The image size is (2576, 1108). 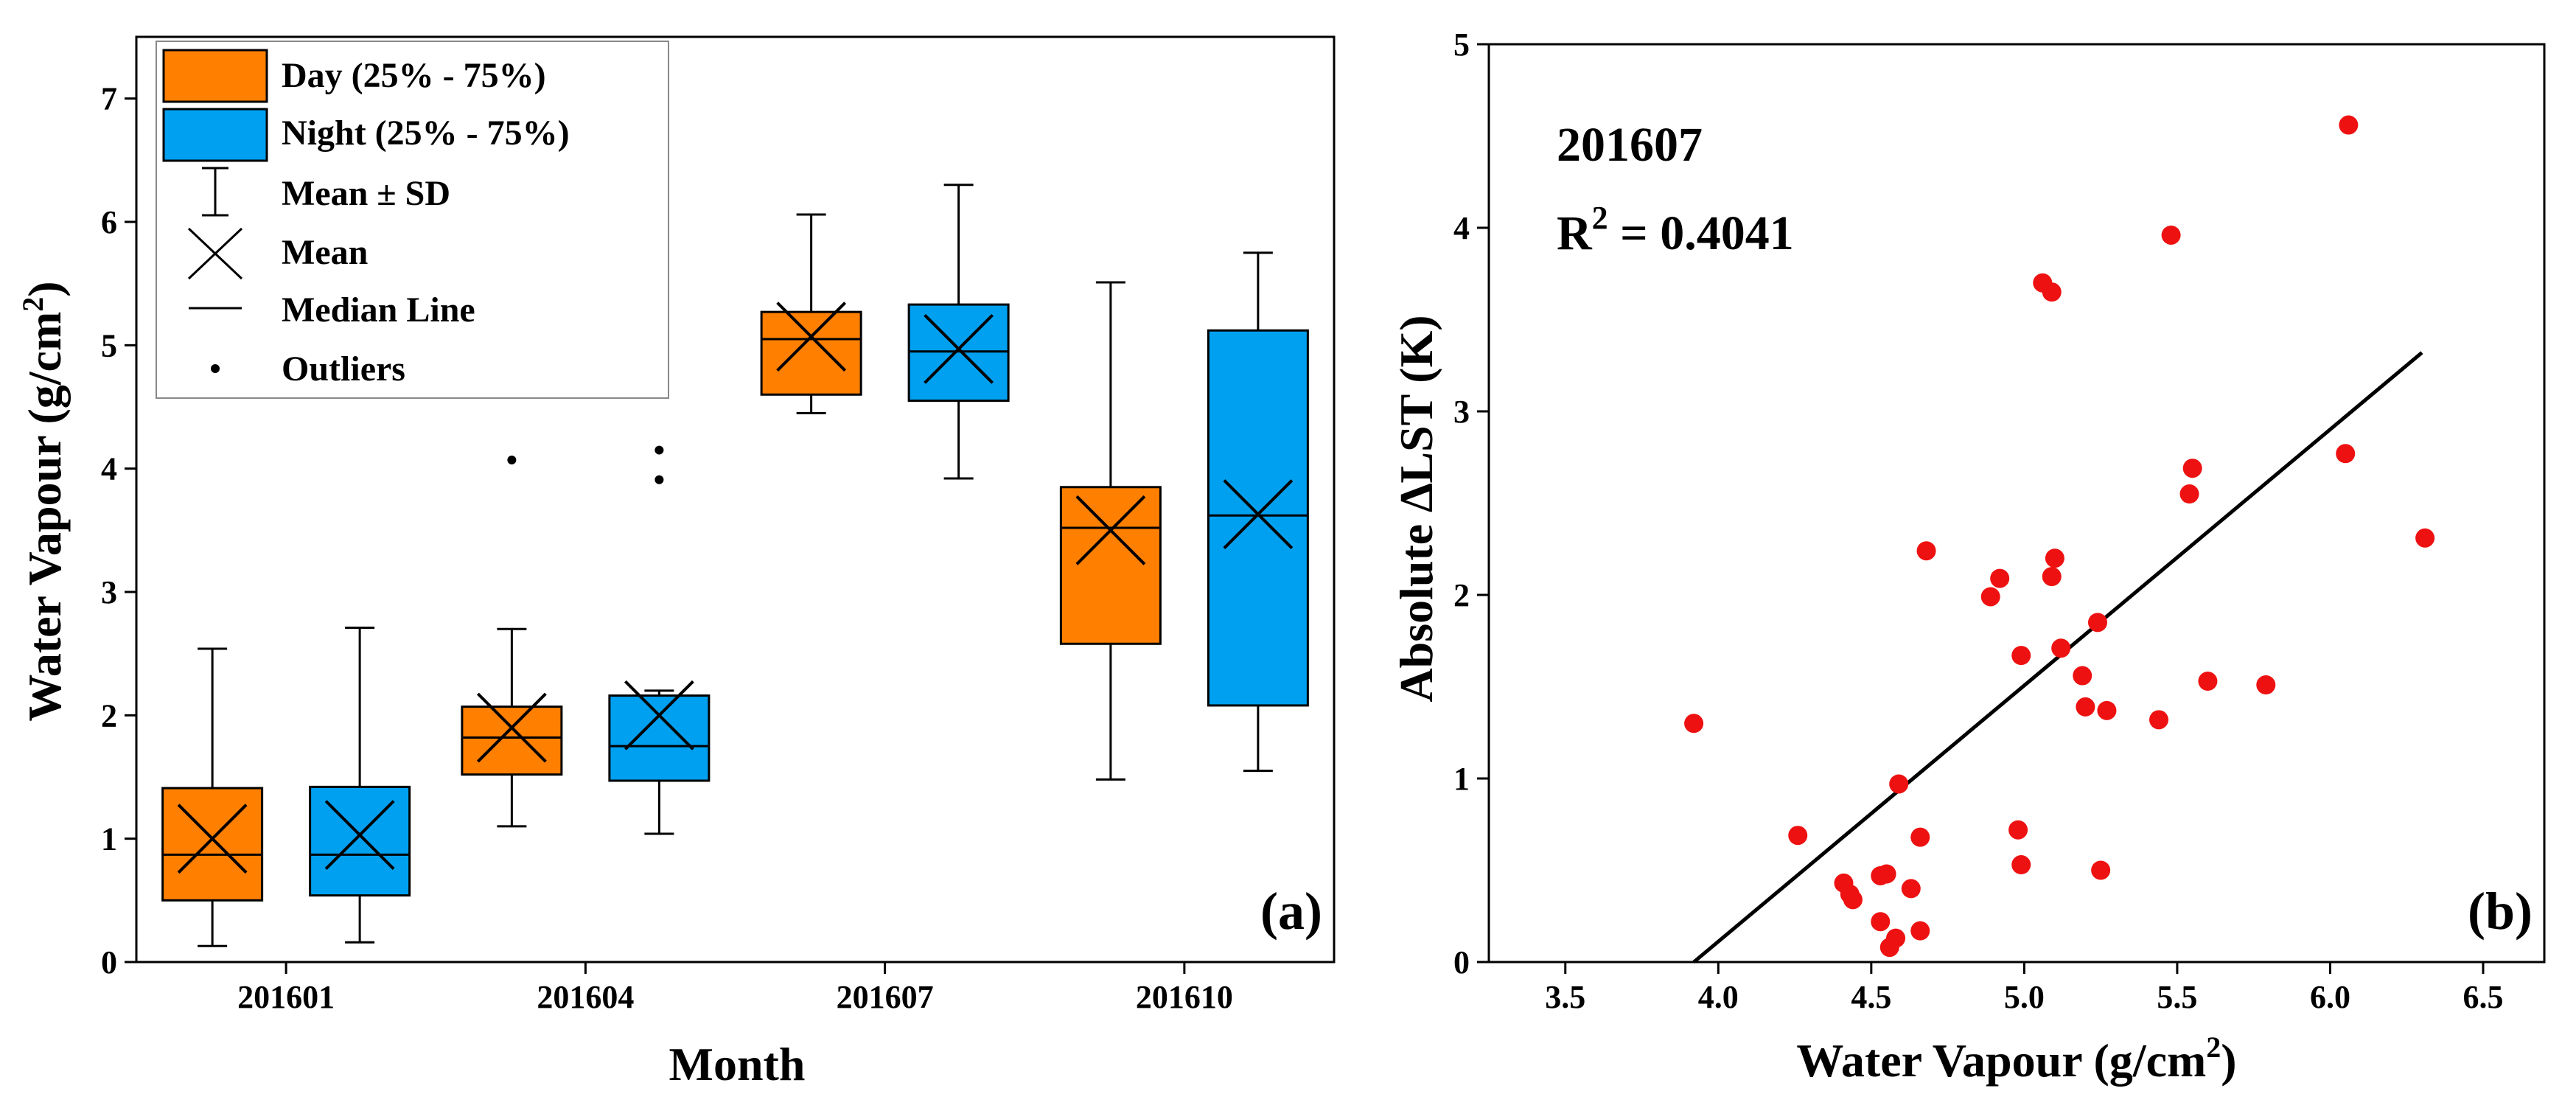 I want to click on x-tick-label-b: 3.5, so click(x=1565, y=997).